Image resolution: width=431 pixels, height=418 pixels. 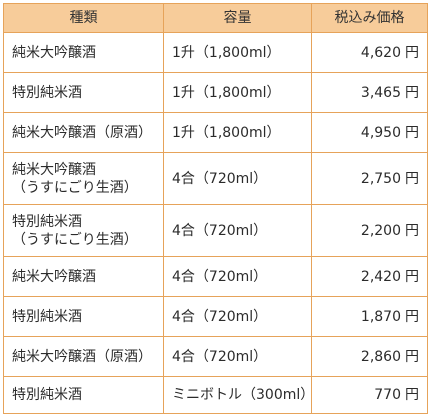 I want to click on price-cell: 4,620 円, so click(x=369, y=52).